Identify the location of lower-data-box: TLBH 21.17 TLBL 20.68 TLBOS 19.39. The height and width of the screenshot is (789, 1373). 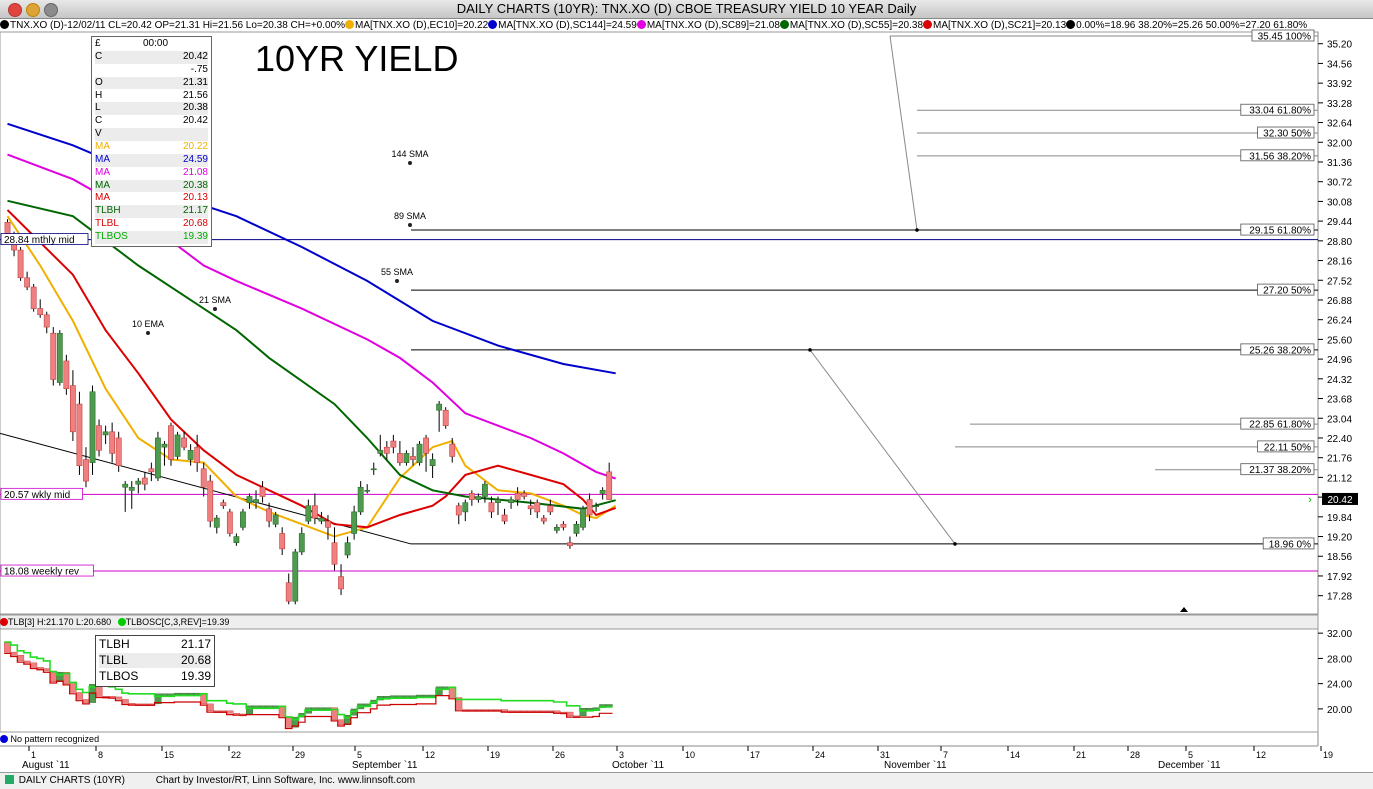
(155, 661).